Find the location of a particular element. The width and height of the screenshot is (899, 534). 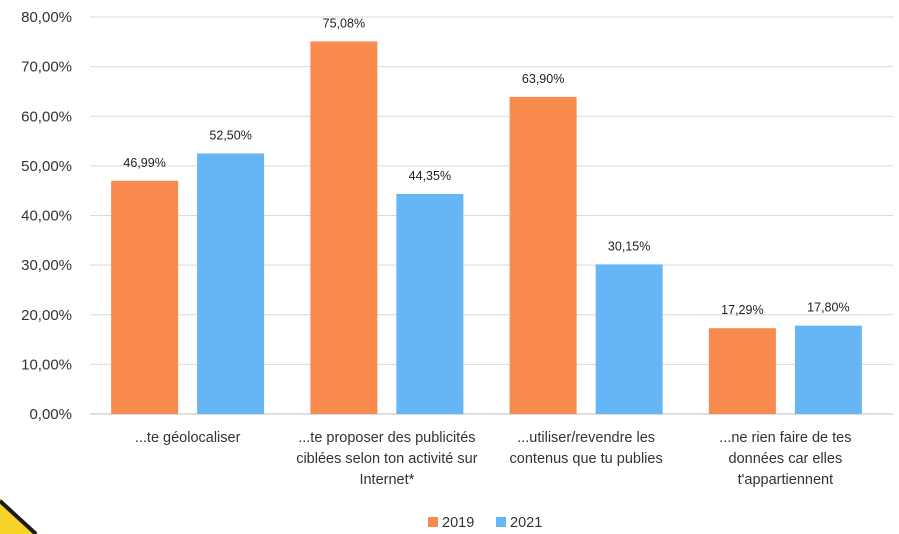

corner-black-stroke is located at coordinates (19, 516).